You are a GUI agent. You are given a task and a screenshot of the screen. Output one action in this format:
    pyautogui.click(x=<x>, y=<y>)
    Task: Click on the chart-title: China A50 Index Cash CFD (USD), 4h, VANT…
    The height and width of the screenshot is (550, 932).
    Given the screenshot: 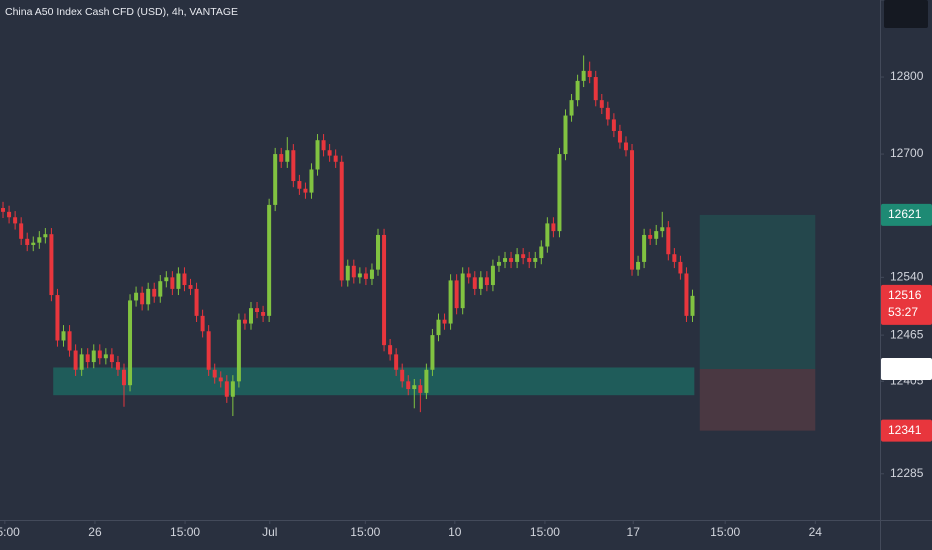 What is the action you would take?
    pyautogui.click(x=121, y=12)
    